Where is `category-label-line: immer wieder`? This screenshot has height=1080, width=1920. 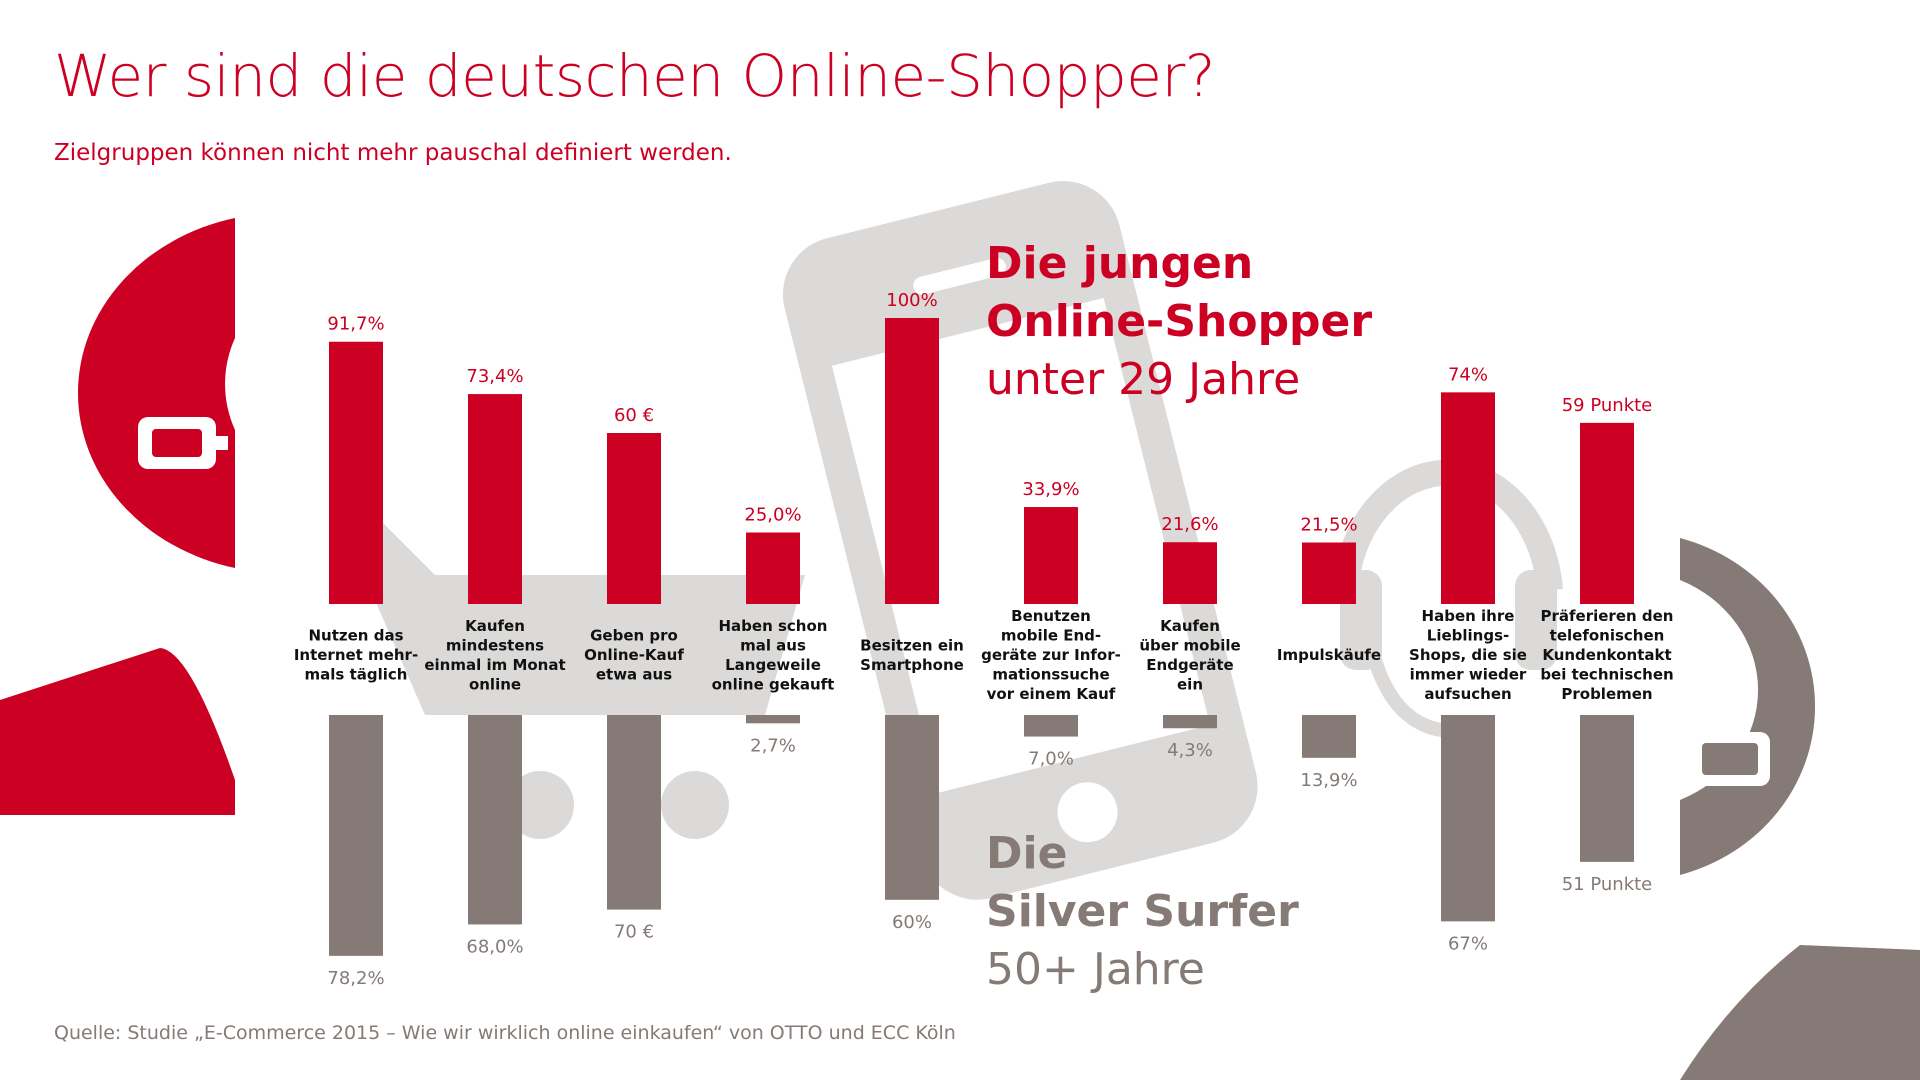
category-label-line: immer wieder is located at coordinates (1468, 675).